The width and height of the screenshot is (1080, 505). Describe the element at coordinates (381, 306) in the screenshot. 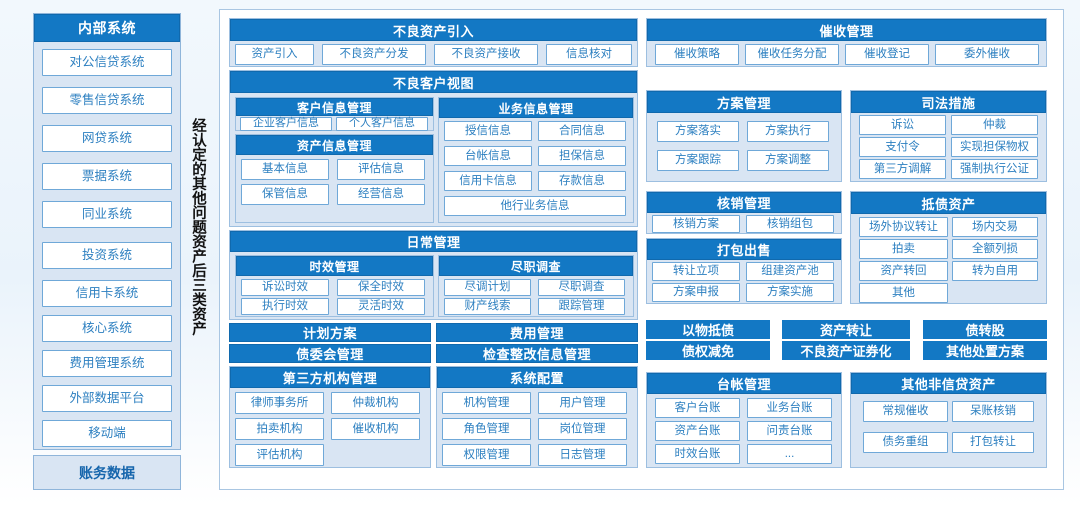

I see `validity-item-3: 灵活时效` at that location.